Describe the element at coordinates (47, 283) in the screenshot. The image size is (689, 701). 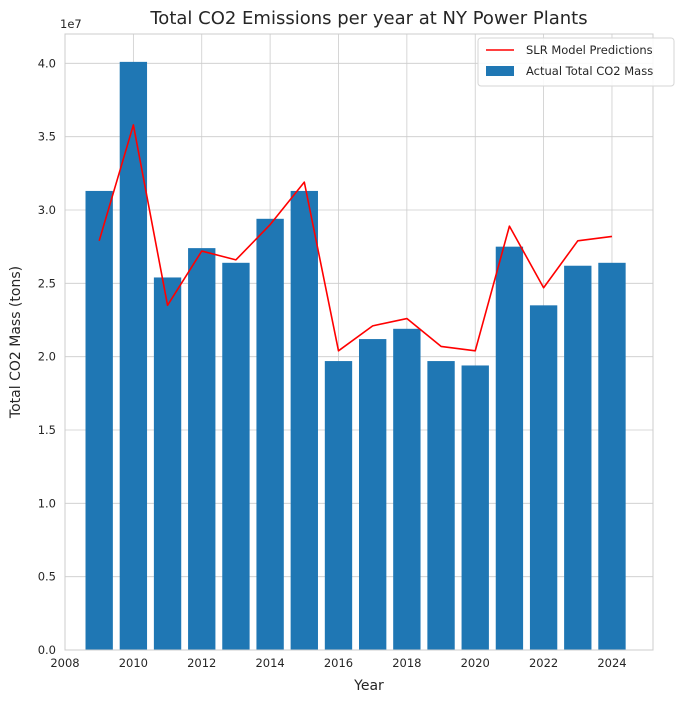
I see `y-tick-label: 2.5` at that location.